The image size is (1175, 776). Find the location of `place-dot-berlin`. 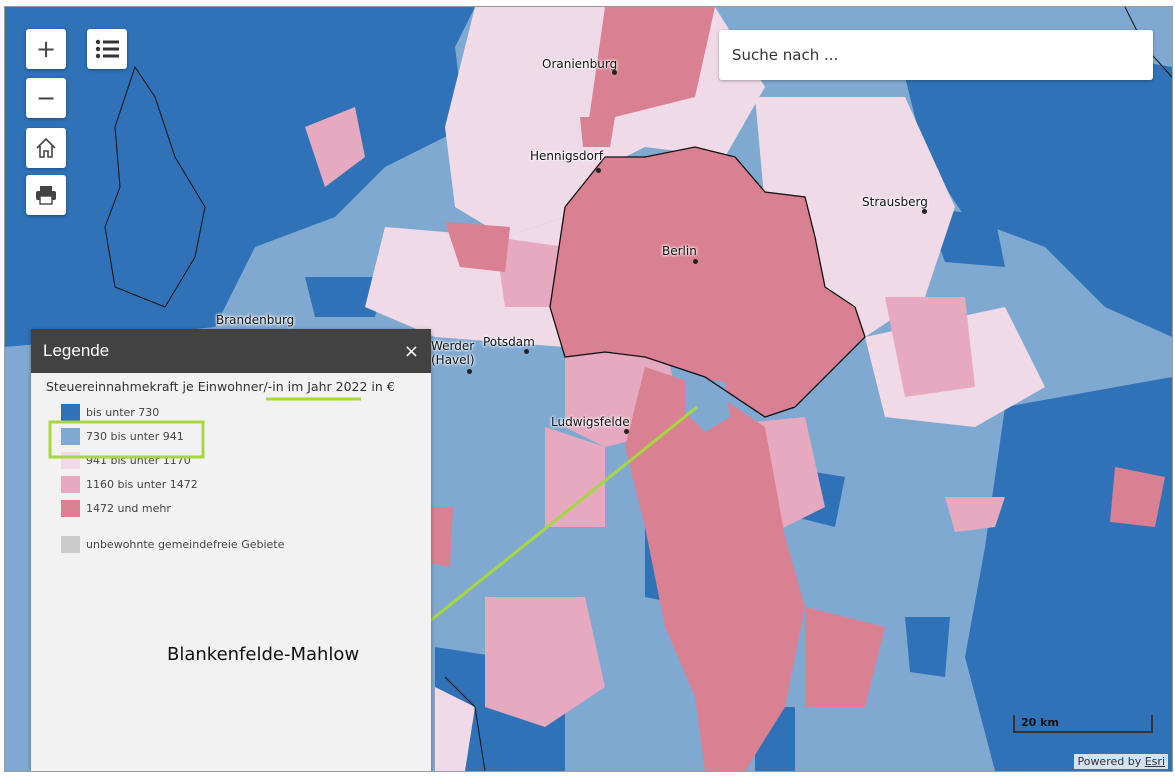

place-dot-berlin is located at coordinates (695, 261).